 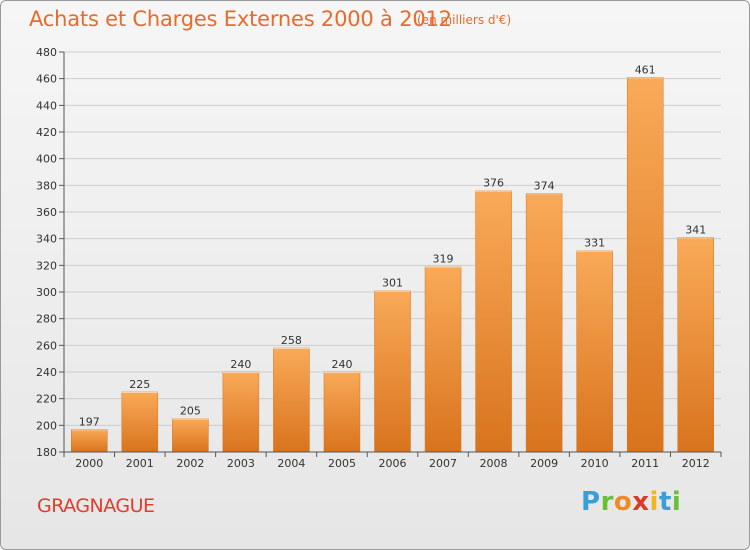 What do you see at coordinates (241, 463) in the screenshot?
I see `x-tick-label: 2003` at bounding box center [241, 463].